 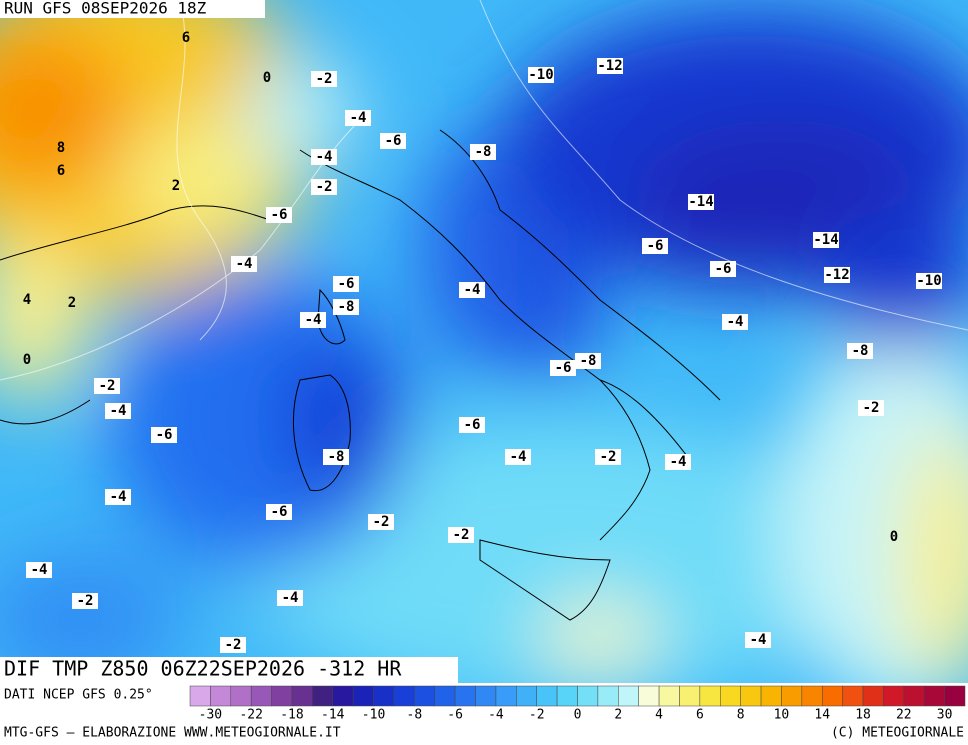 I want to click on colorbar-tick-label: 30, so click(x=945, y=715).